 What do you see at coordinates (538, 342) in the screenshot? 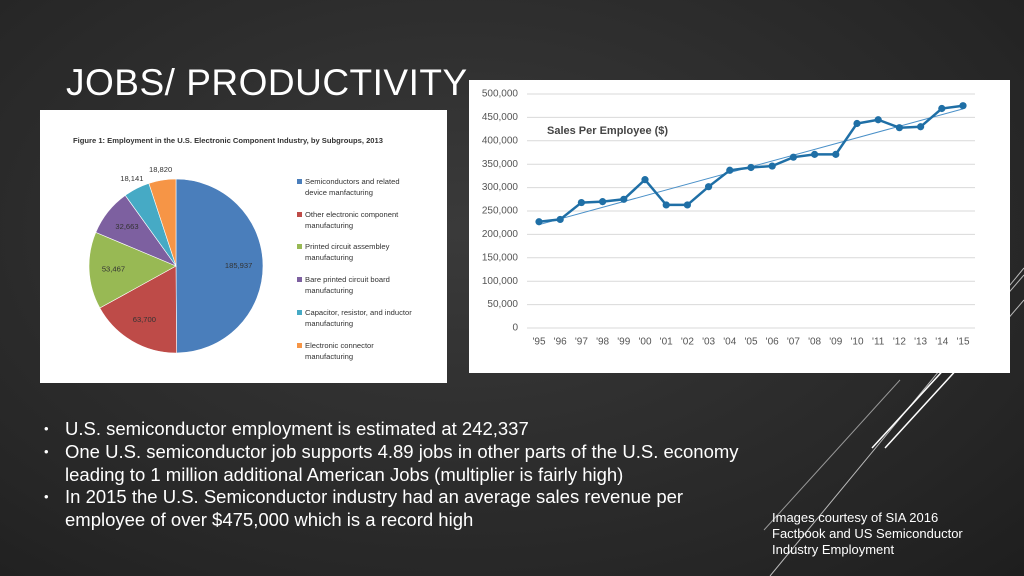
I see `x-tick-label: '95` at bounding box center [538, 342].